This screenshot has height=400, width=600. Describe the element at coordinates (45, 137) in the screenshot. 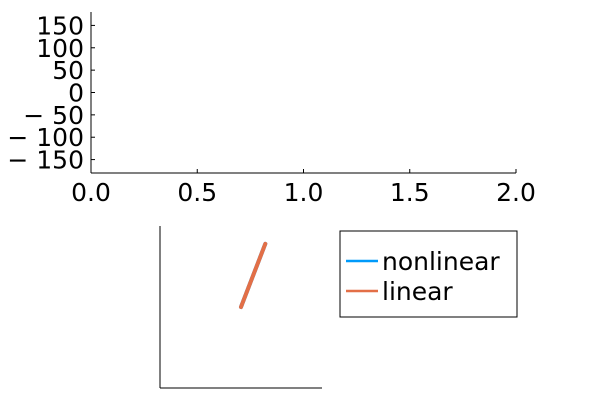

I see `y-tick-label: − 100` at that location.